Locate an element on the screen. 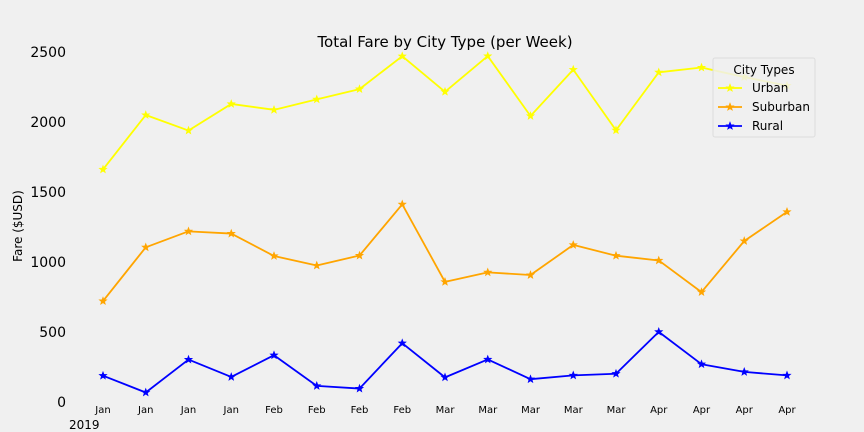 This screenshot has height=432, width=864. legend-title: City Types is located at coordinates (763, 70).